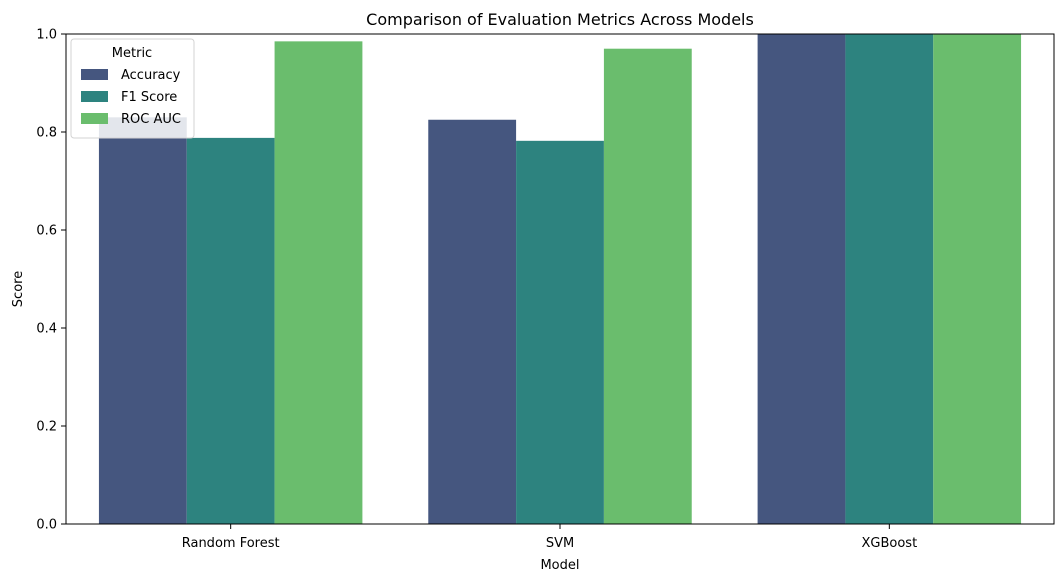  What do you see at coordinates (46, 133) in the screenshot?
I see `y-tick-label: 0.8` at bounding box center [46, 133].